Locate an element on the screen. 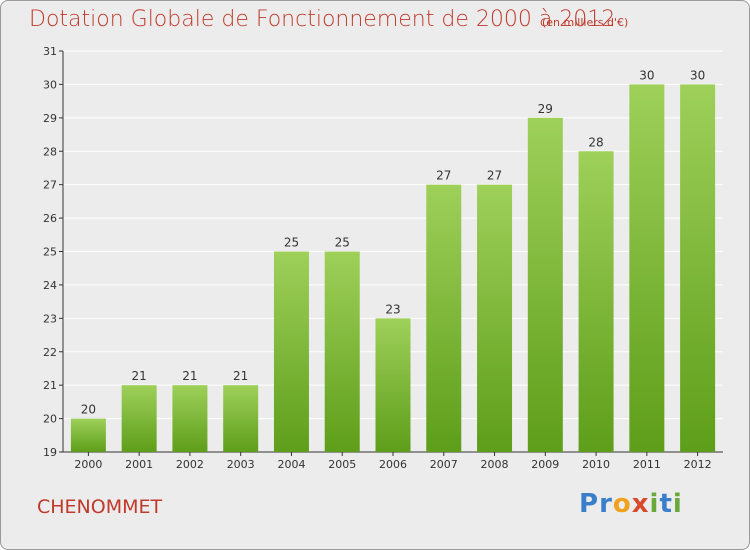 The image size is (750, 550). logo-letter: x is located at coordinates (640, 504).